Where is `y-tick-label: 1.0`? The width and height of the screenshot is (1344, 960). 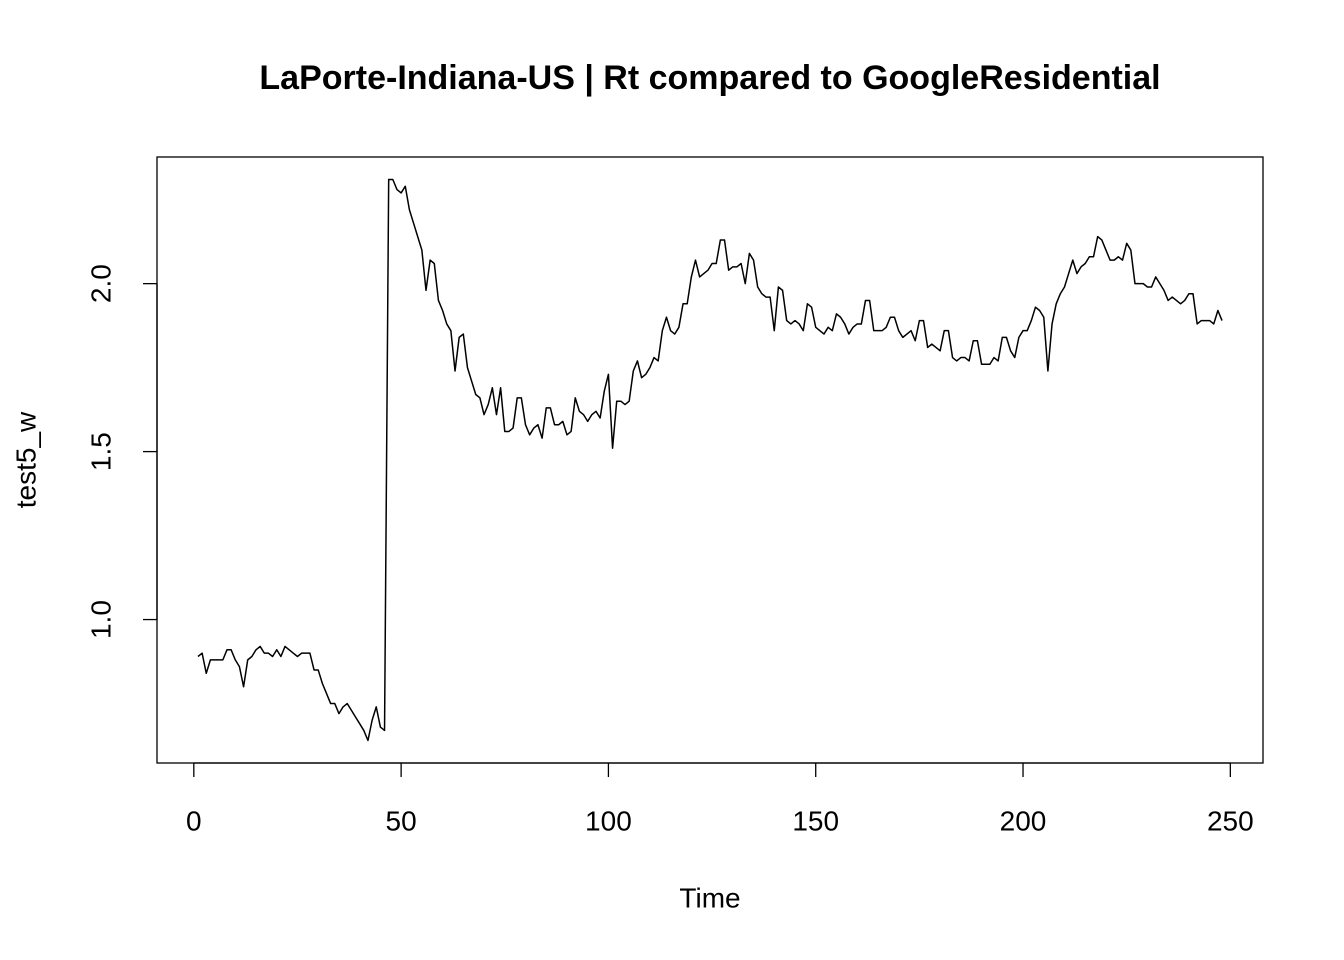 y-tick-label: 1.0 is located at coordinates (100, 619).